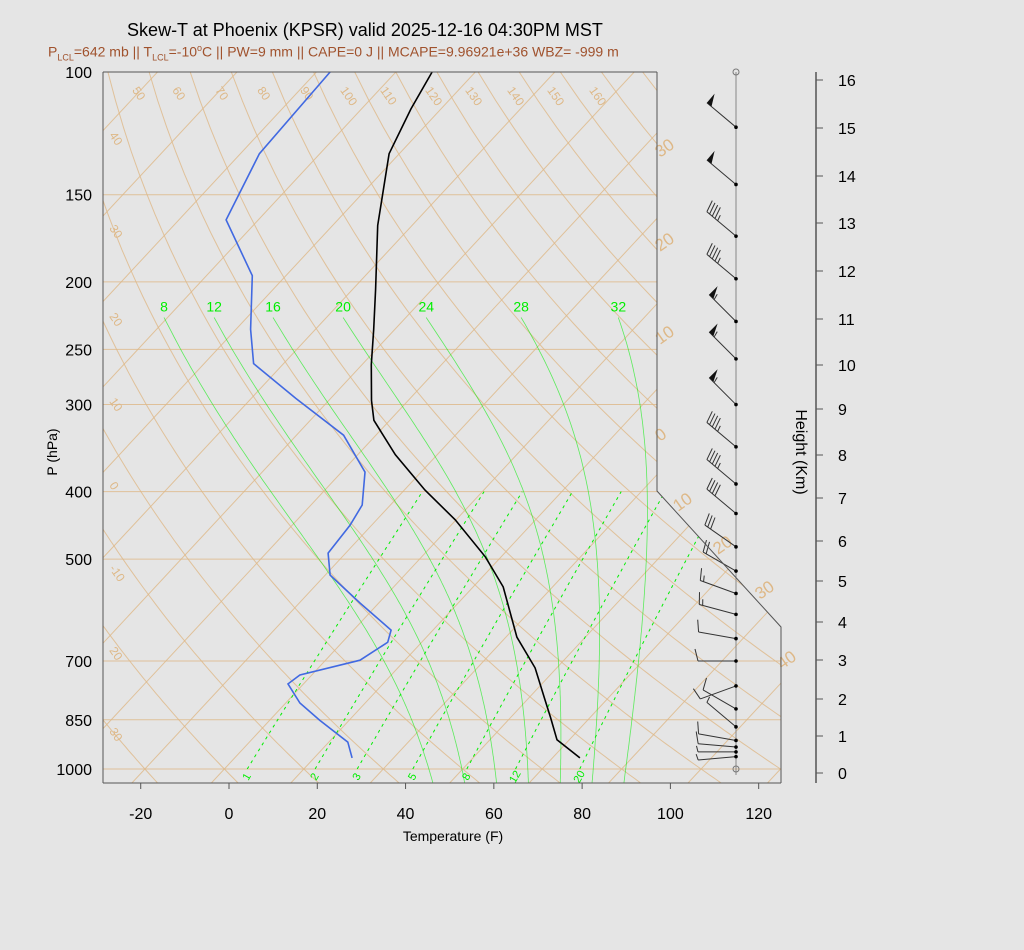  What do you see at coordinates (317, 814) in the screenshot?
I see `x-tick-label: 20` at bounding box center [317, 814].